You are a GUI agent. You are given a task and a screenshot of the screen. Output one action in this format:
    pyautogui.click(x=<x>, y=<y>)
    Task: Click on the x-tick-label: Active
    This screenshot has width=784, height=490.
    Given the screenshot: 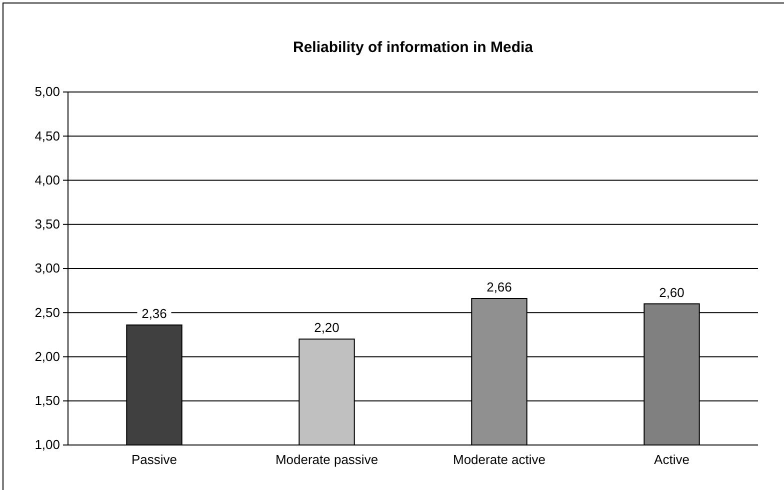 What is the action you would take?
    pyautogui.click(x=672, y=460)
    